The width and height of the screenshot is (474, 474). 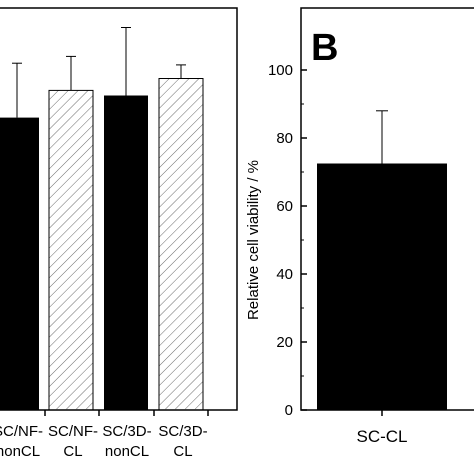 What do you see at coordinates (381, 436) in the screenshot?
I see `x-tick-label: SC-CL` at bounding box center [381, 436].